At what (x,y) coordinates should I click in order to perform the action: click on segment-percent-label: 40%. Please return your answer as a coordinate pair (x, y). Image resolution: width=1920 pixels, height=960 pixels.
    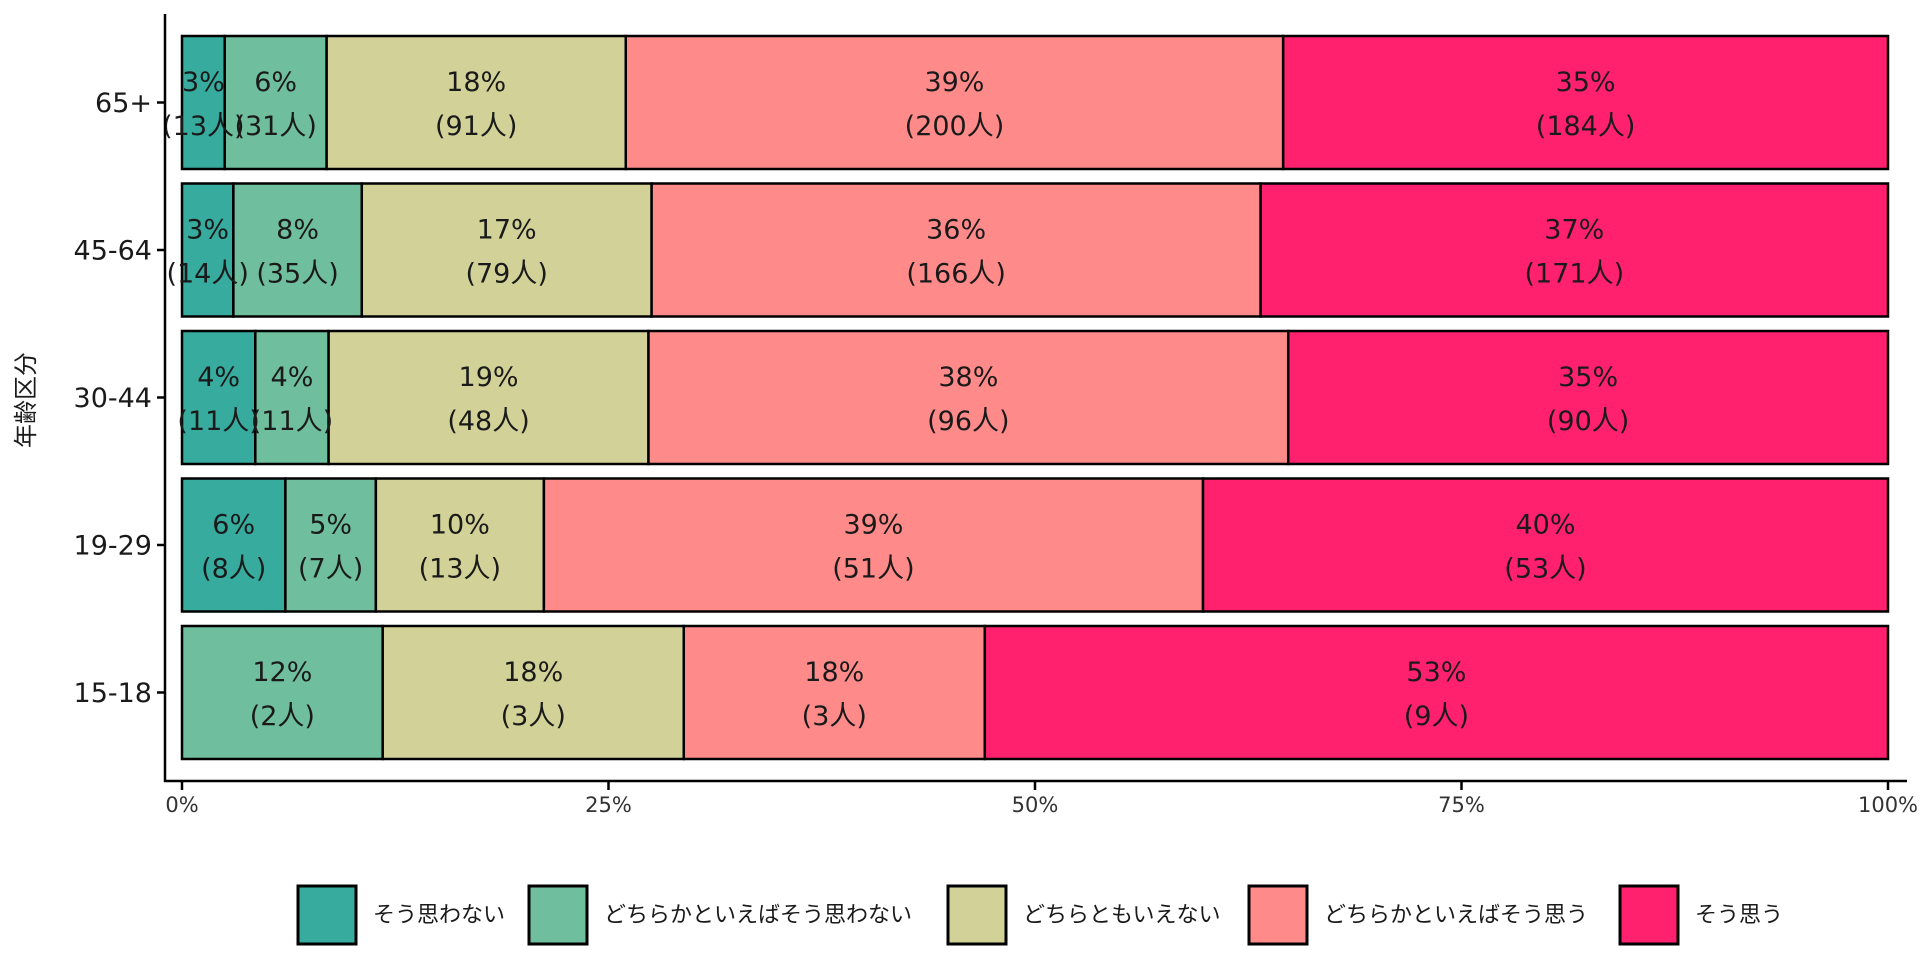
    Looking at the image, I should click on (1545, 525).